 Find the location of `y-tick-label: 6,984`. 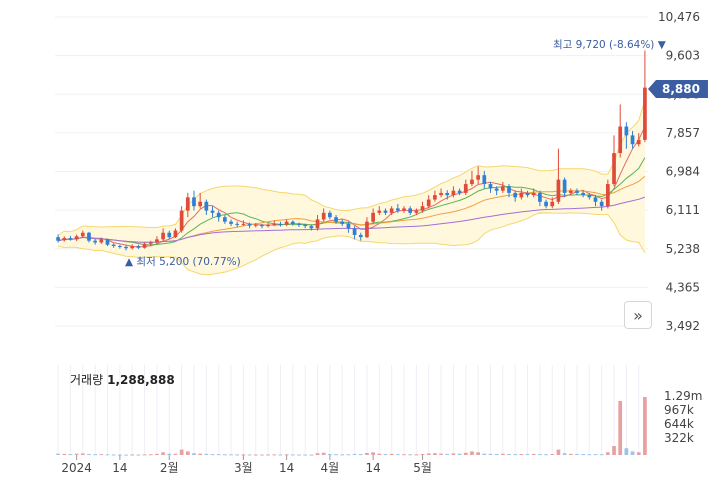

y-tick-label: 6,984 is located at coordinates (683, 172).